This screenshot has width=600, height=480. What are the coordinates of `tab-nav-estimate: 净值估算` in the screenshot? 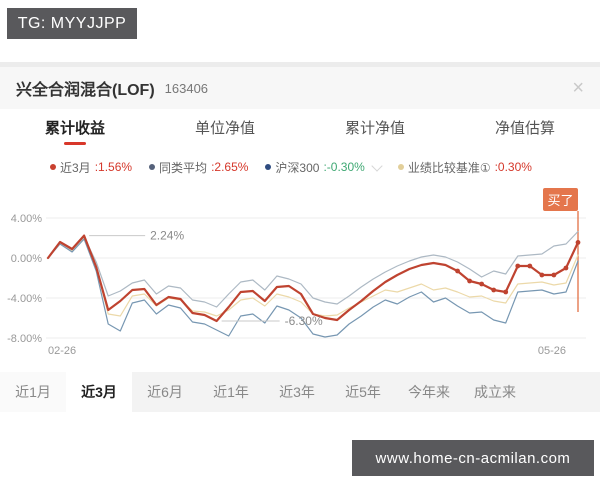 It's located at (525, 131).